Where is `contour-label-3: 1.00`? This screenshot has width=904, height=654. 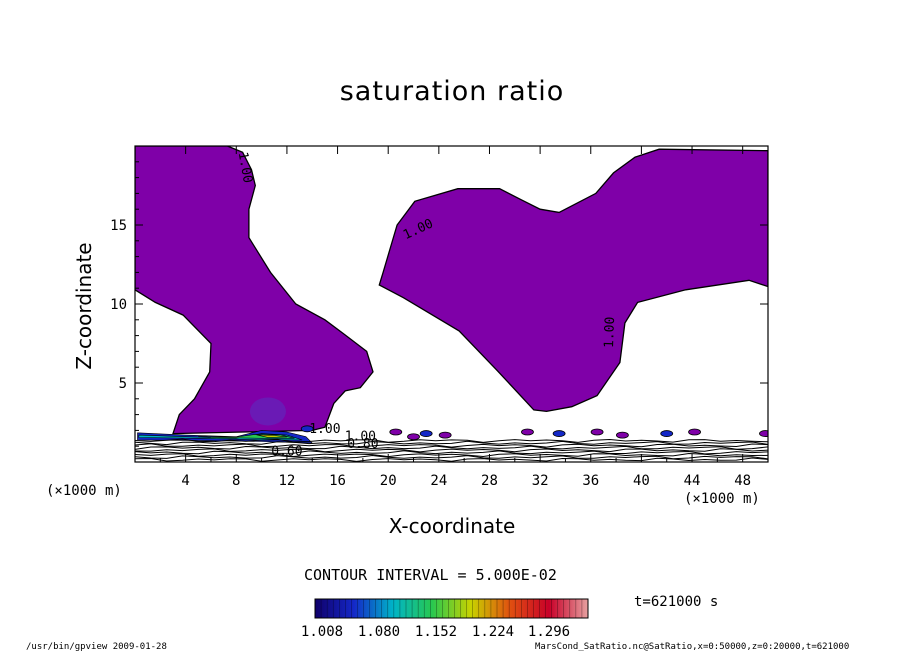 contour-label-3: 1.00 is located at coordinates (610, 332).